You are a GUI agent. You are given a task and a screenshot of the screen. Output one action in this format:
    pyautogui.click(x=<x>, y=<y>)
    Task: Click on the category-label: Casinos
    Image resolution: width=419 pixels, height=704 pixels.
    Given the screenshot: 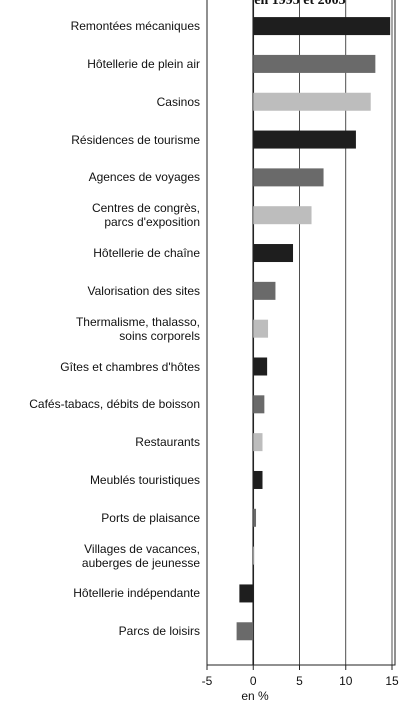 What is the action you would take?
    pyautogui.click(x=178, y=101)
    